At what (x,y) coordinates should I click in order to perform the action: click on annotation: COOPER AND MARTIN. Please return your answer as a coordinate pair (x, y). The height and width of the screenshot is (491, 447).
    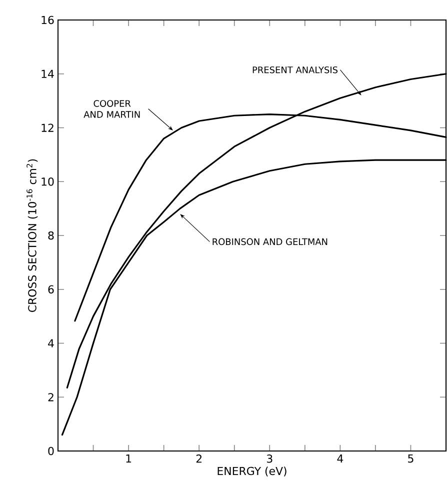
    Looking at the image, I should click on (112, 109).